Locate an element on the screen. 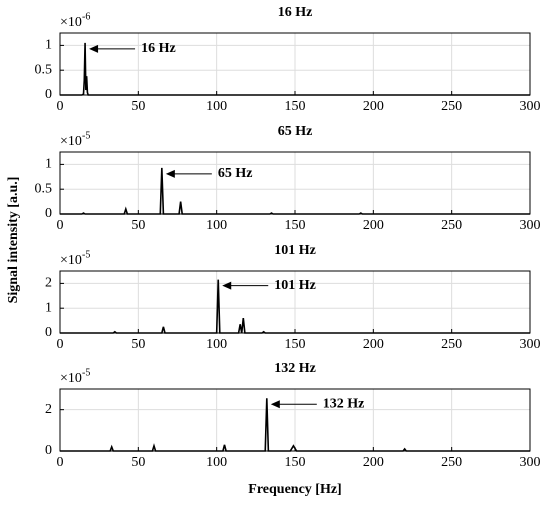 Image resolution: width=550 pixels, height=508 pixels. annotation: 16 Hz is located at coordinates (158, 48).